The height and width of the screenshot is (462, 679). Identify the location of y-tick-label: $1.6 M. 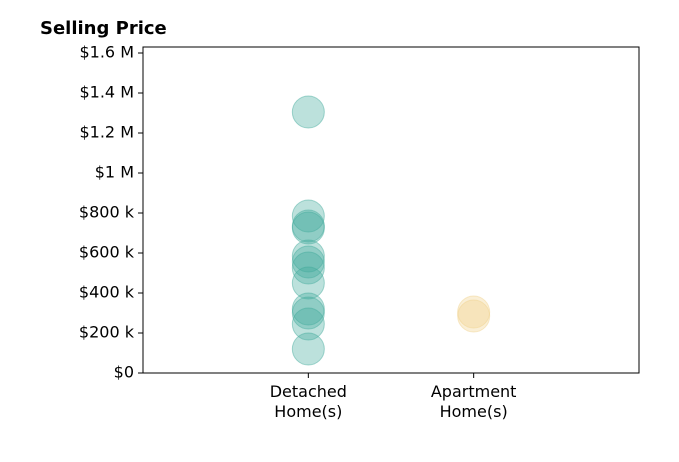
(106, 52).